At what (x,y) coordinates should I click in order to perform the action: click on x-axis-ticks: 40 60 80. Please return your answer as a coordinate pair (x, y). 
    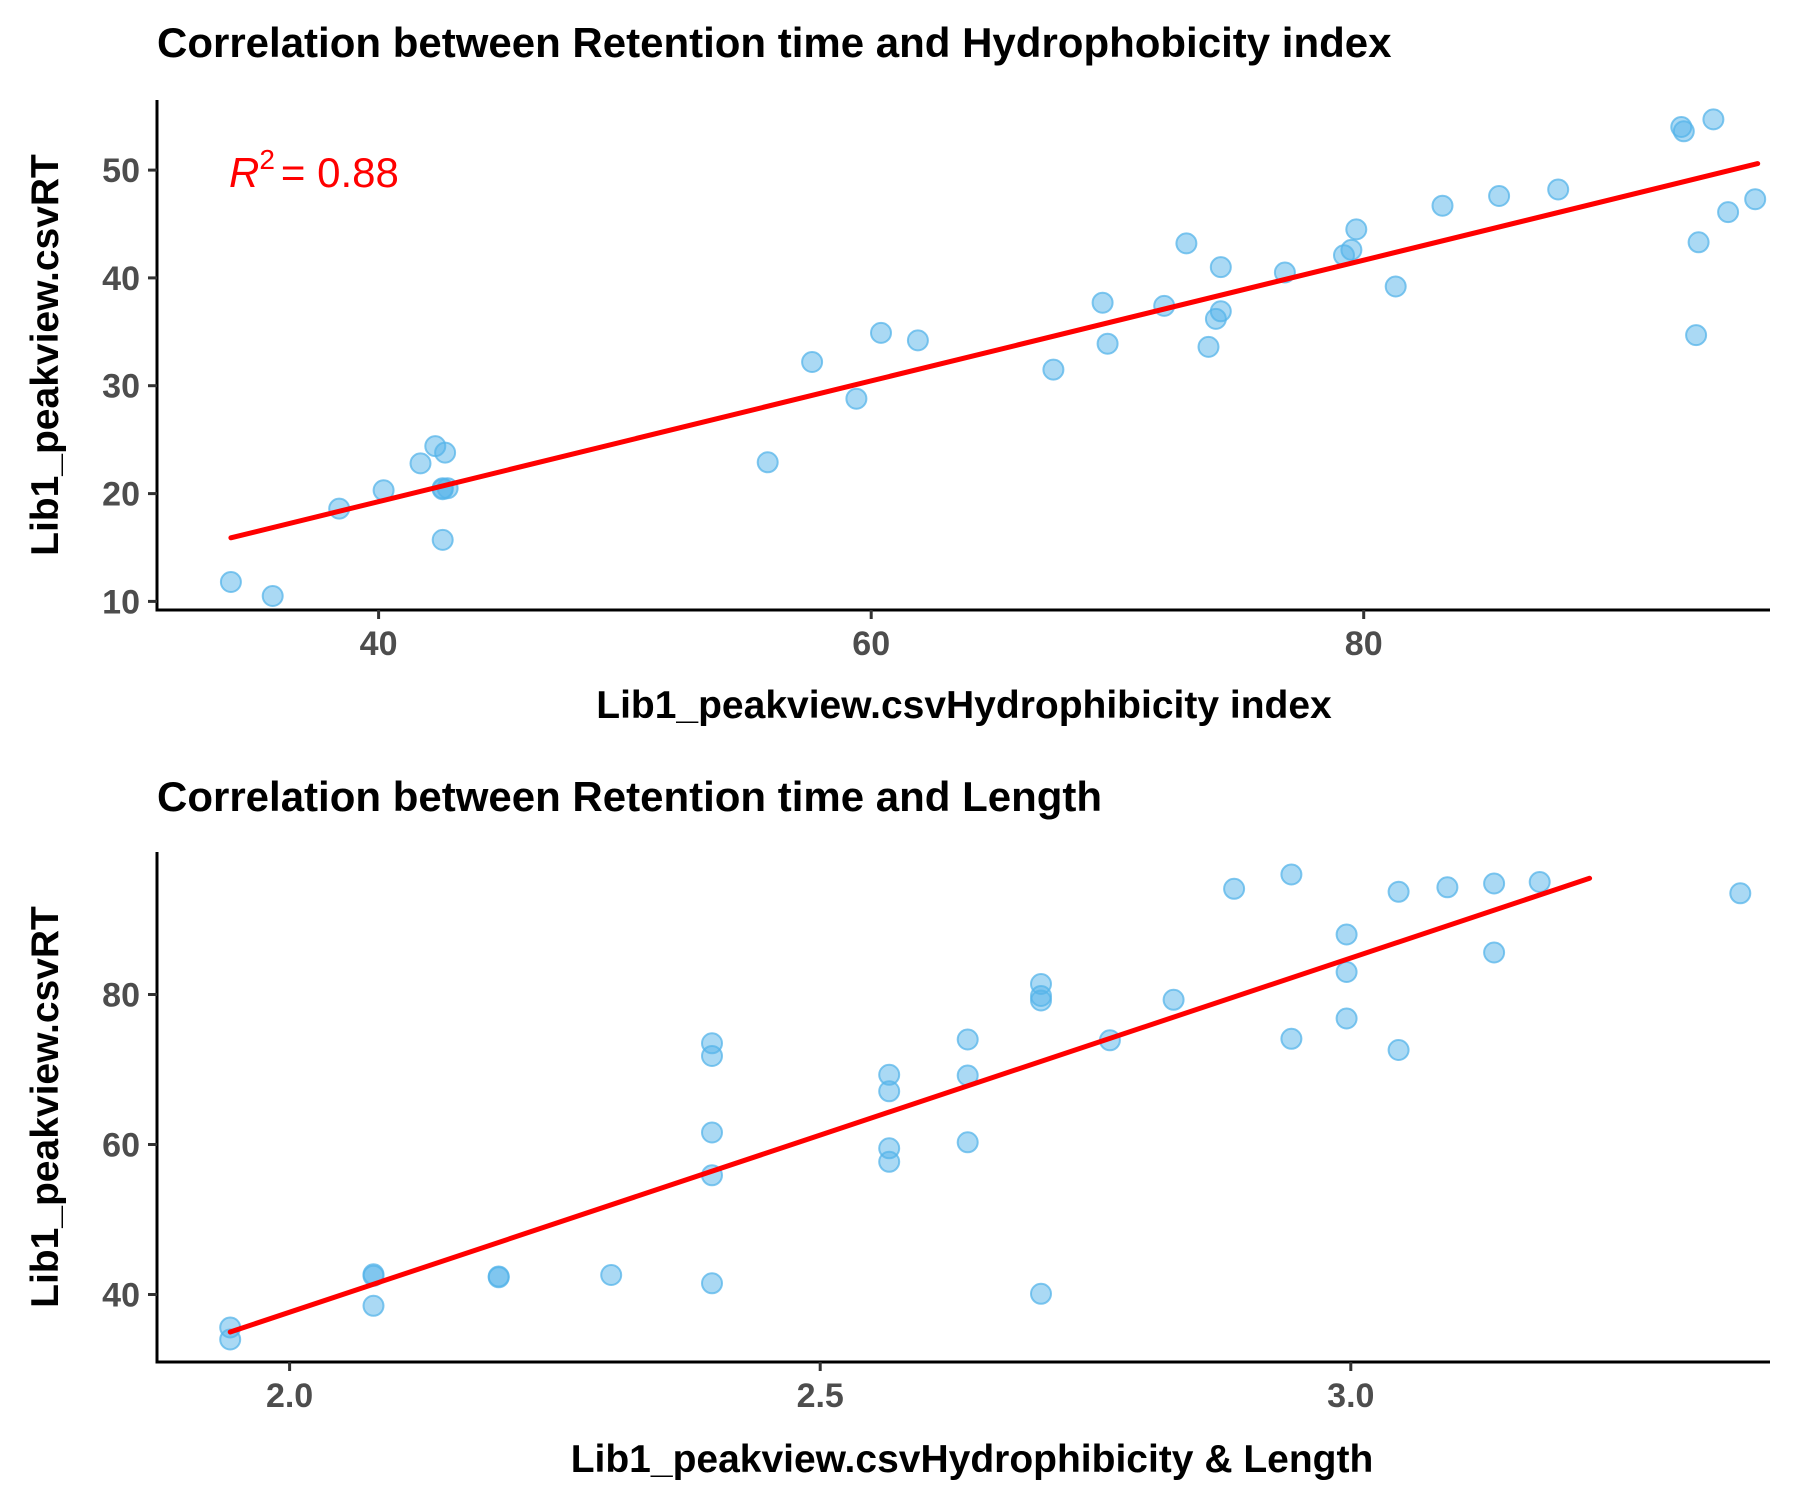
    Looking at the image, I should click on (871, 636).